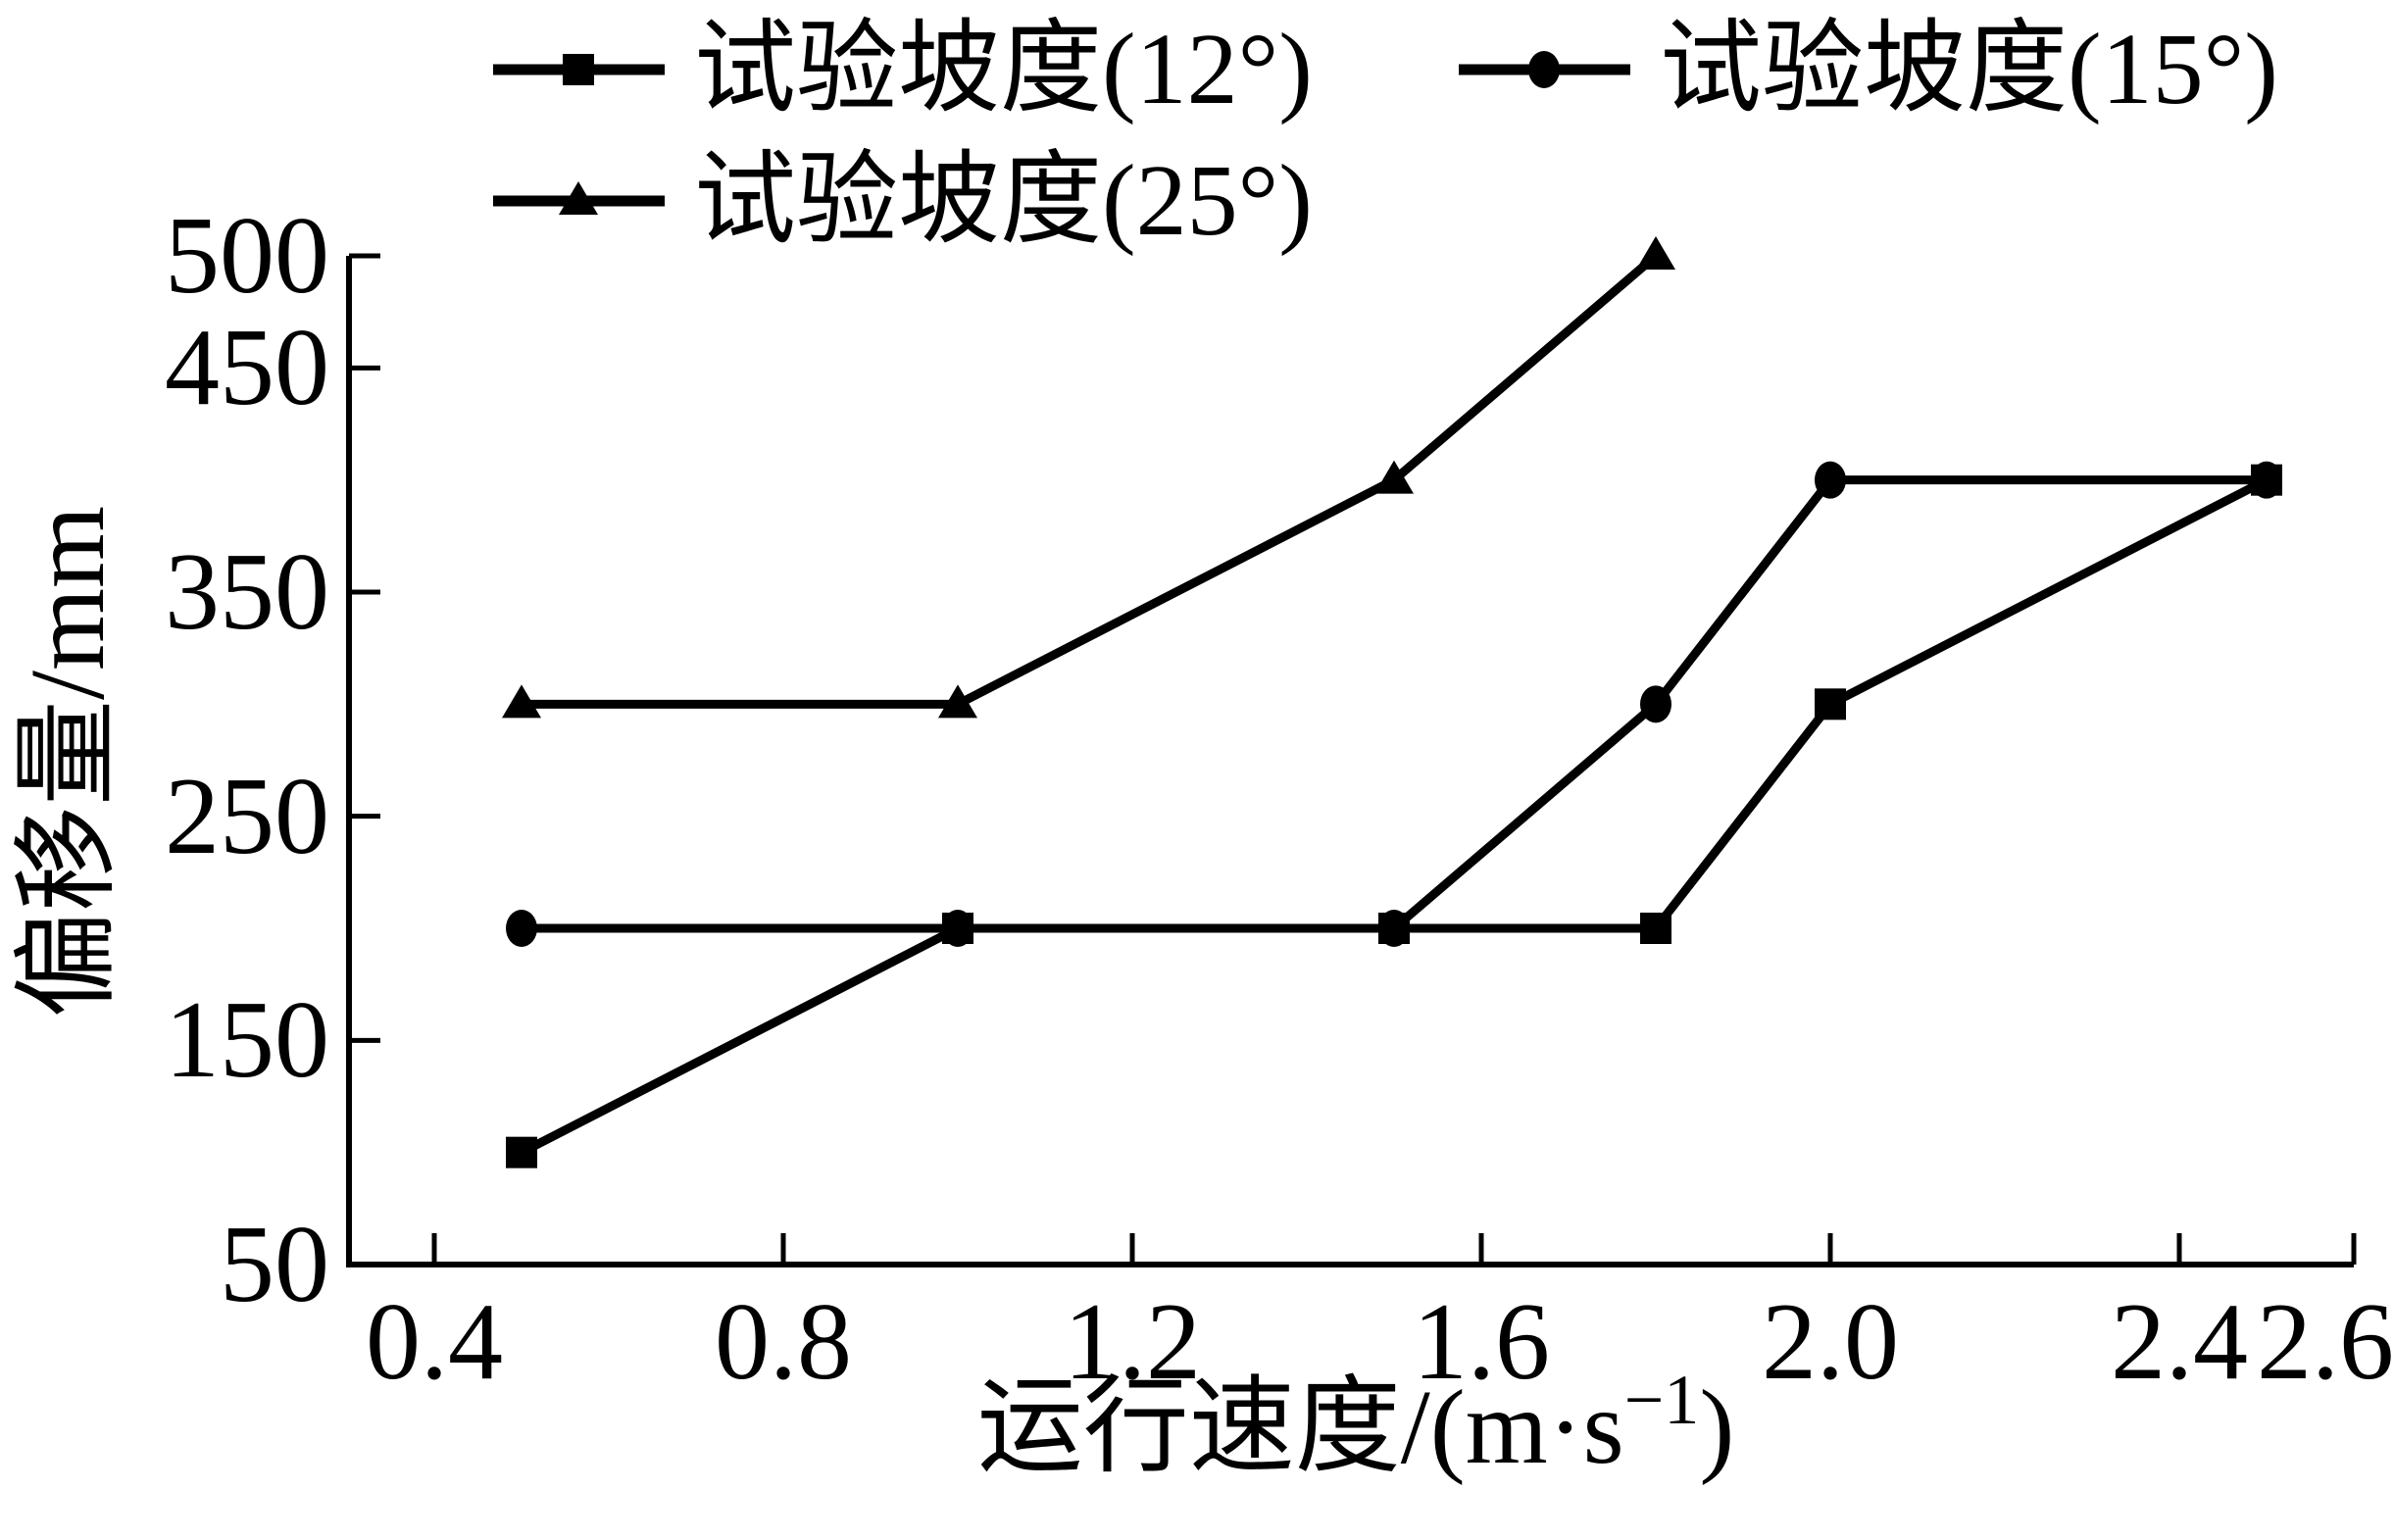  Describe the element at coordinates (783, 1342) in the screenshot. I see `x-tick-label: 0.8` at that location.